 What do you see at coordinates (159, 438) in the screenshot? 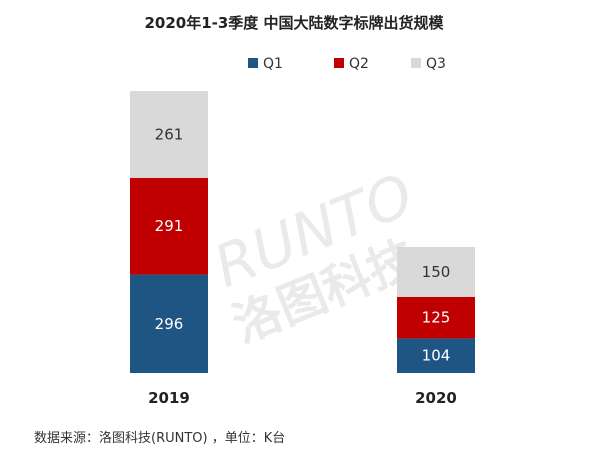
I see `source-note: 数据来源：洛图科技(RUNTO) ，单位：K台` at bounding box center [159, 438].